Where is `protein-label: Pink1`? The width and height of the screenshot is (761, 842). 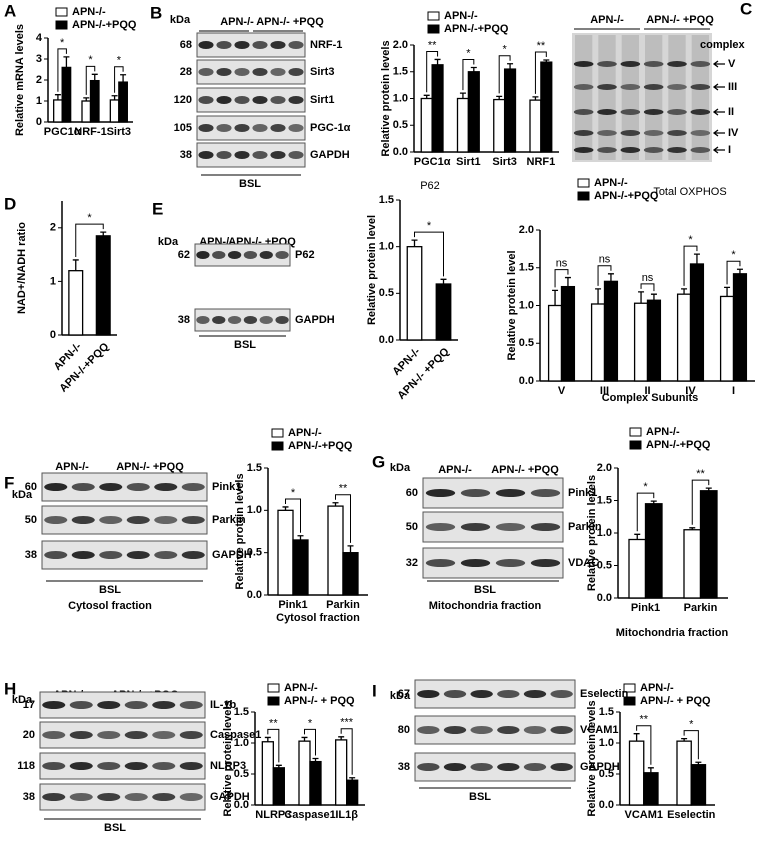
protein-label: Pink1 is located at coordinates (582, 493).